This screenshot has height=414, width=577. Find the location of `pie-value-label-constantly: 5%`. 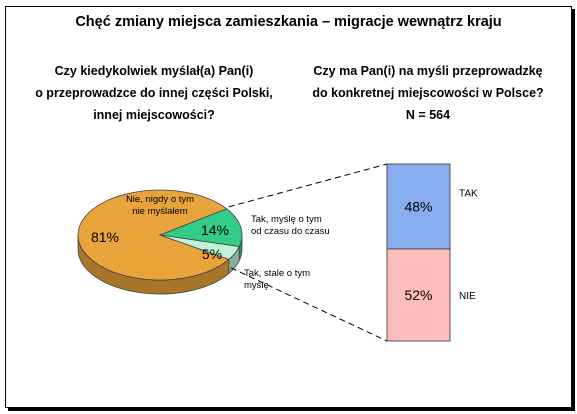

pie-value-label-constantly: 5% is located at coordinates (212, 254).